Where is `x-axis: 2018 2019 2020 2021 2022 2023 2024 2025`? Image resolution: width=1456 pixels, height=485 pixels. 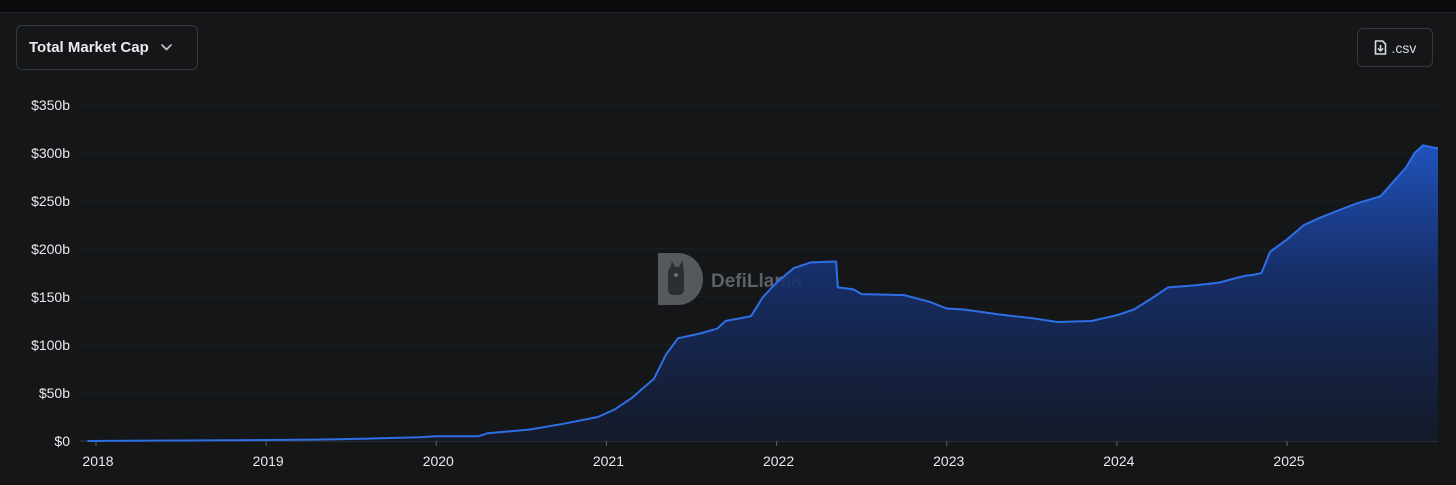
x-axis: 2018 2019 2020 2021 2022 2023 2024 2025 is located at coordinates (693, 455).